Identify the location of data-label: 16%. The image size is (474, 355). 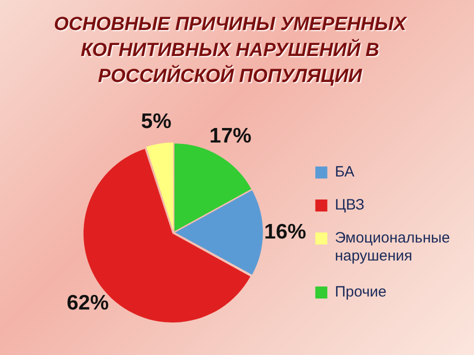
(285, 232).